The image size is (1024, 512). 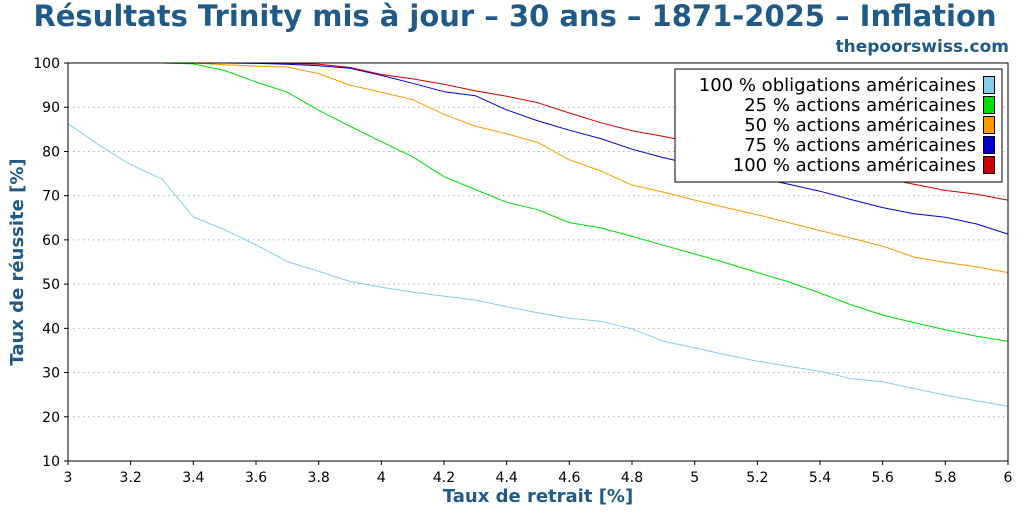 I want to click on x-tick-label: 3.6, so click(x=256, y=478).